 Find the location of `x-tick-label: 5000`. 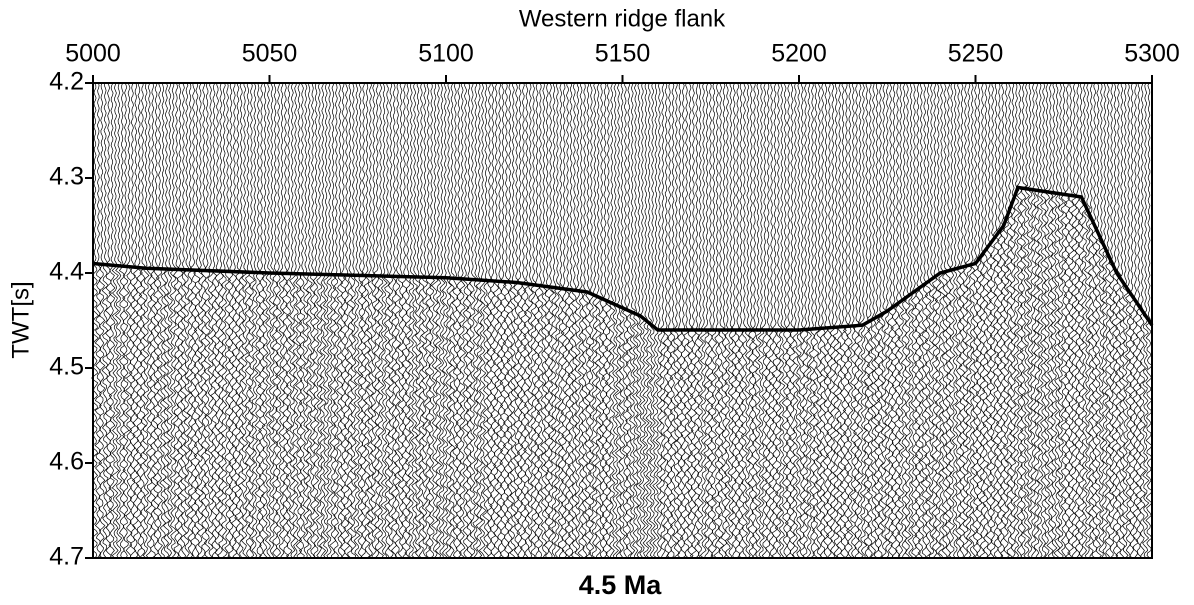

x-tick-label: 5000 is located at coordinates (93, 54).